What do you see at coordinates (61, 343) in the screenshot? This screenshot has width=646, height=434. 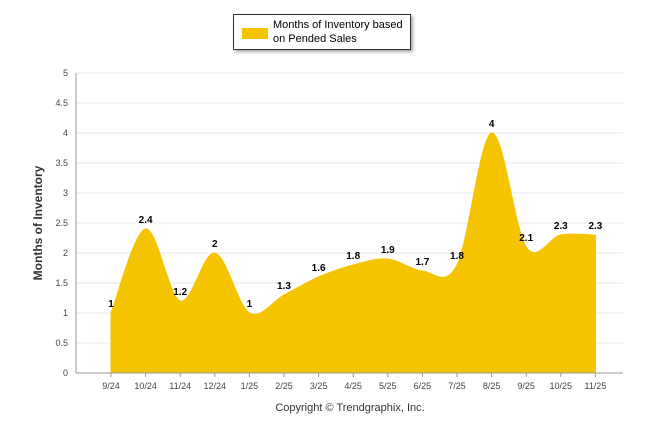 I see `y-tick-label: 0.5` at bounding box center [61, 343].